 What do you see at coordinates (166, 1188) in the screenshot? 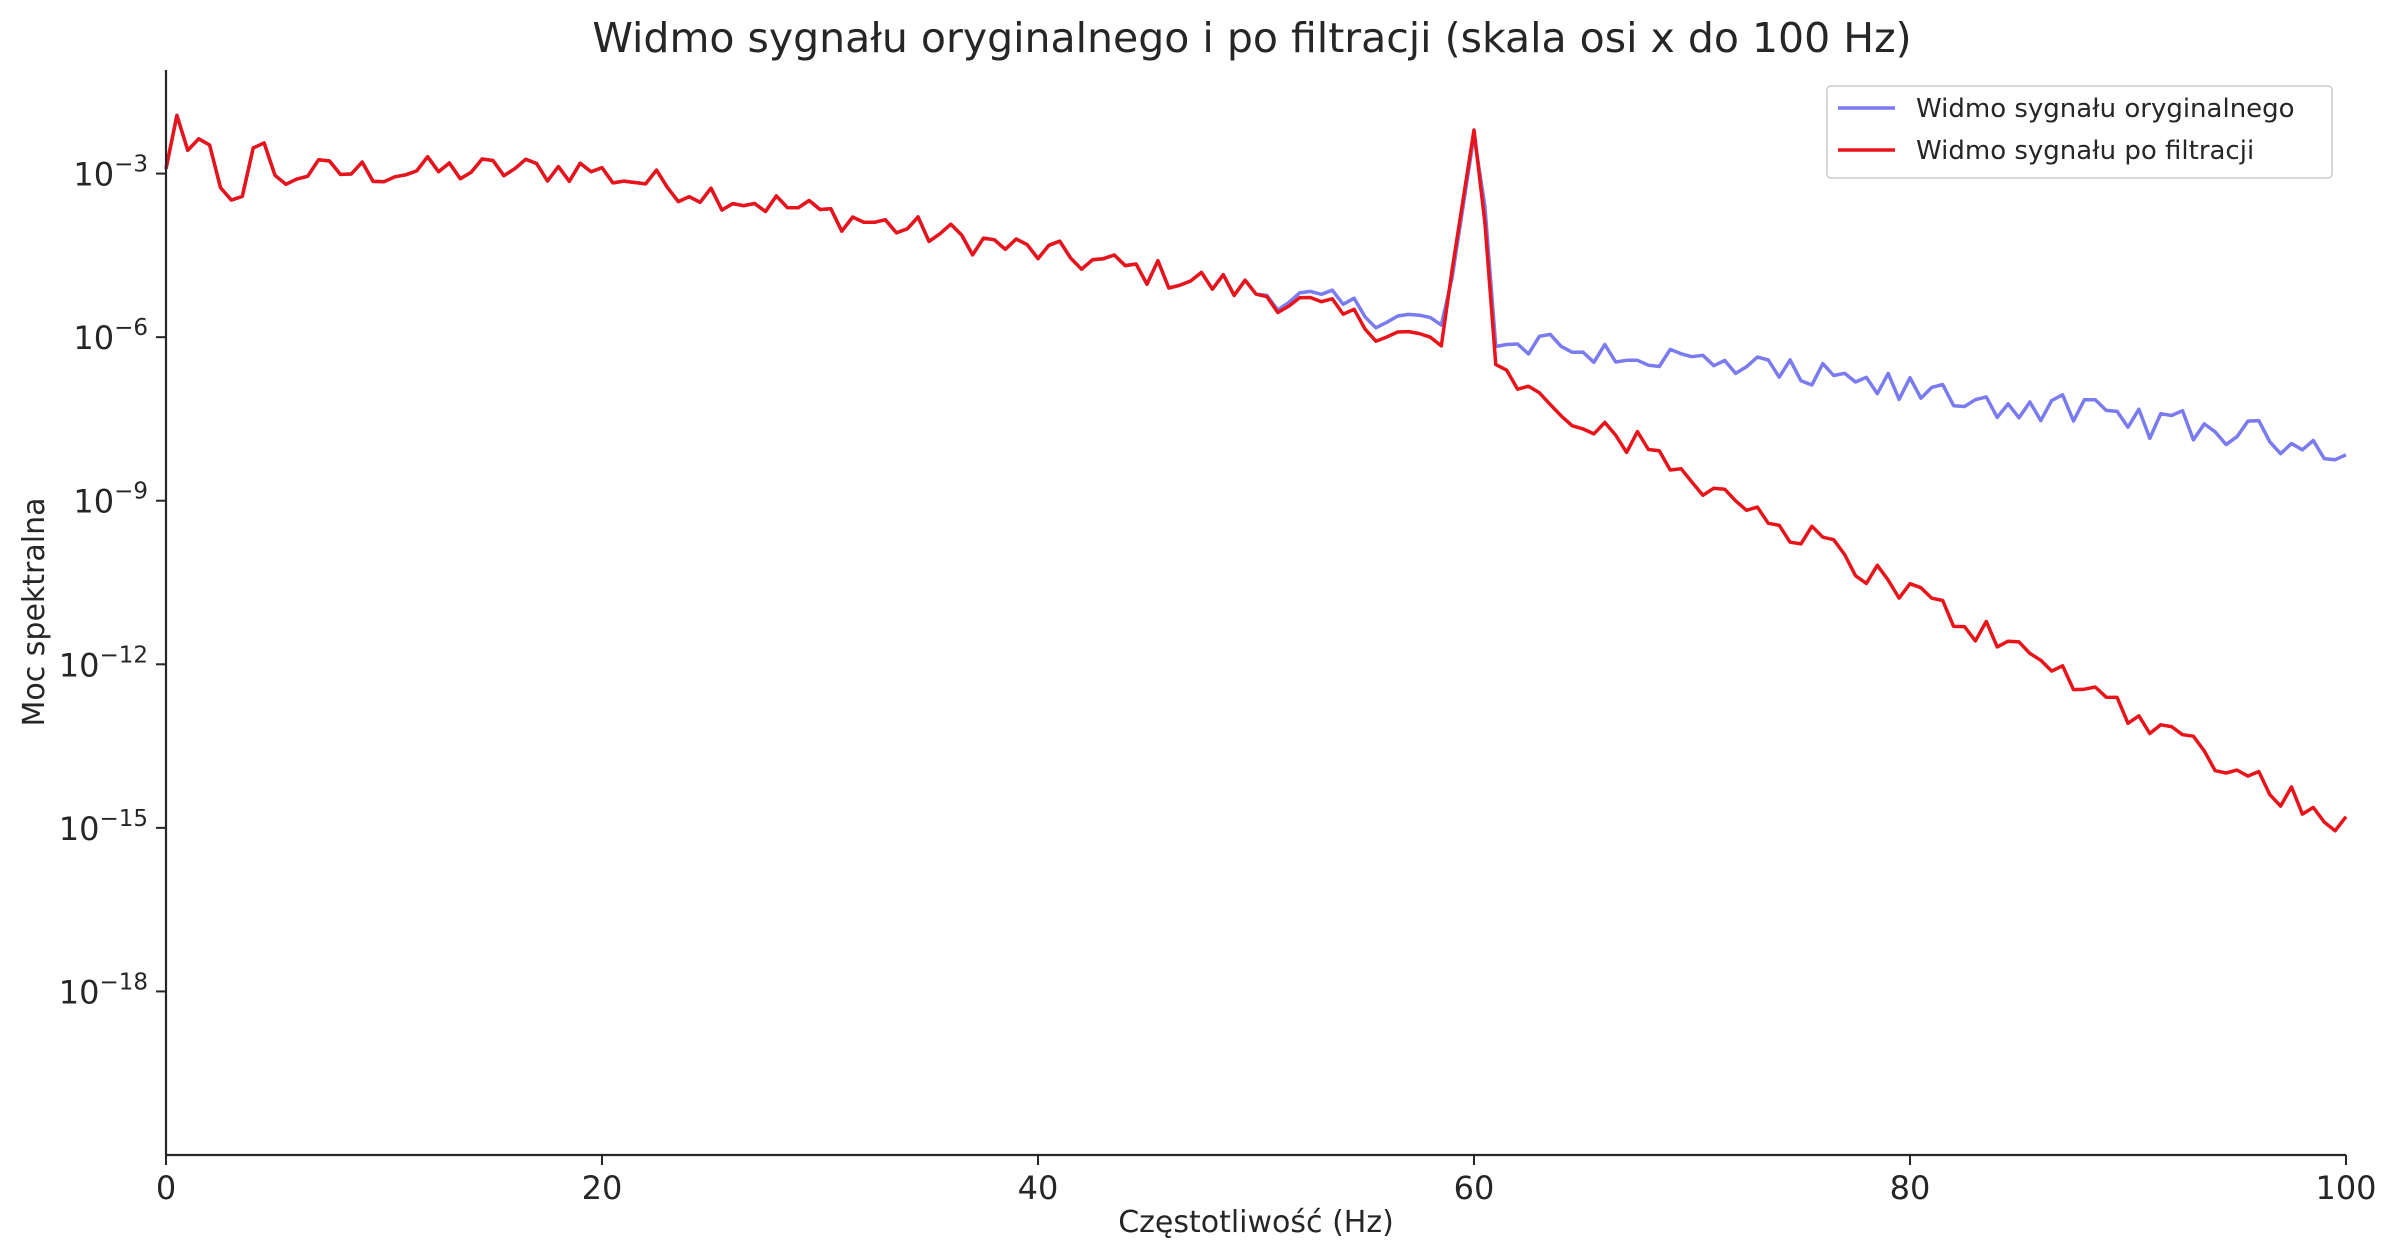
I see `x-tick-label: 0` at bounding box center [166, 1188].